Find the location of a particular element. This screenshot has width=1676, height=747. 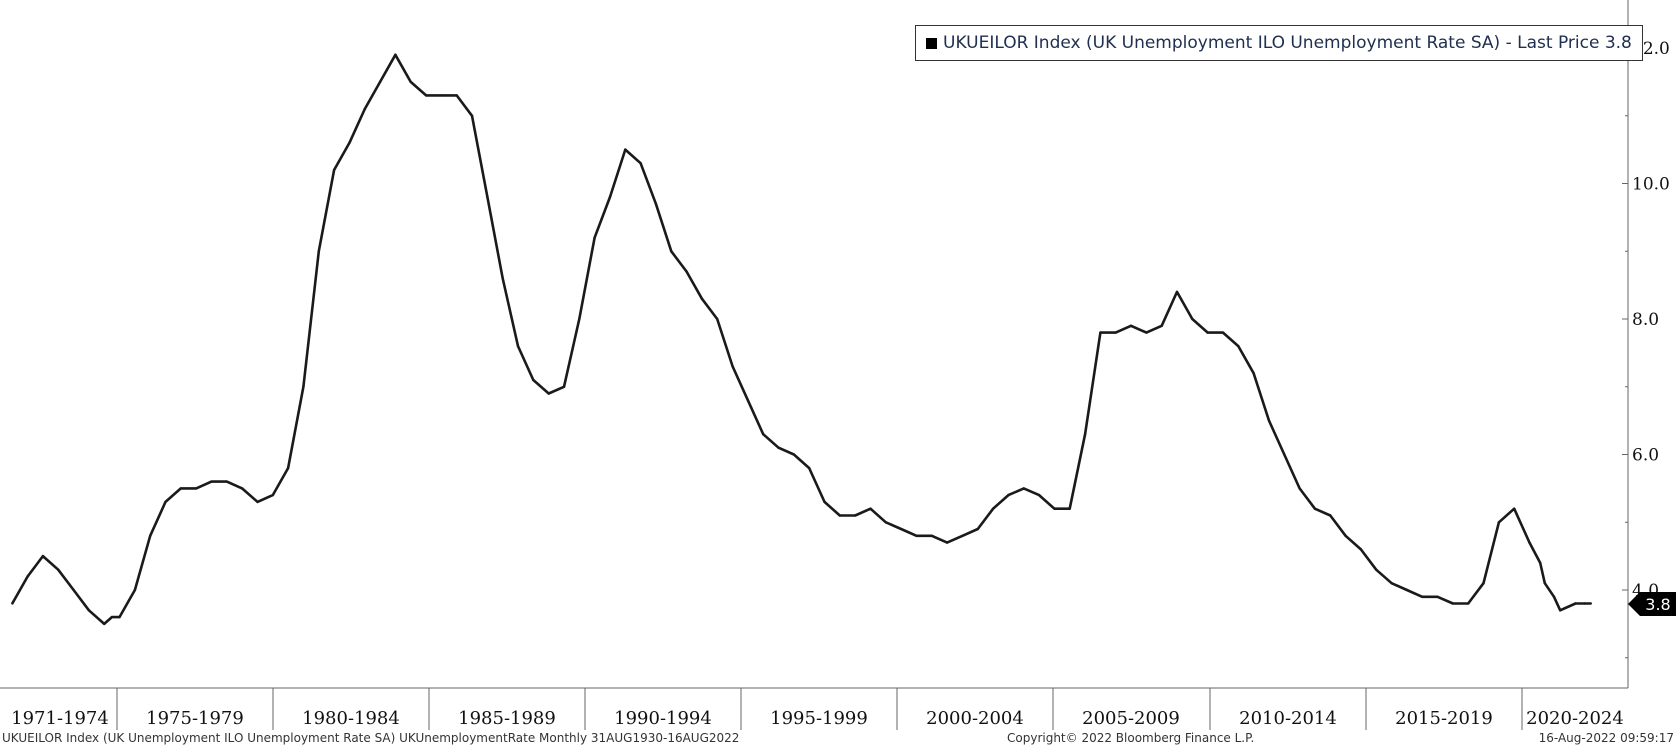

y-tick-label: 8.0 is located at coordinates (1645, 320).